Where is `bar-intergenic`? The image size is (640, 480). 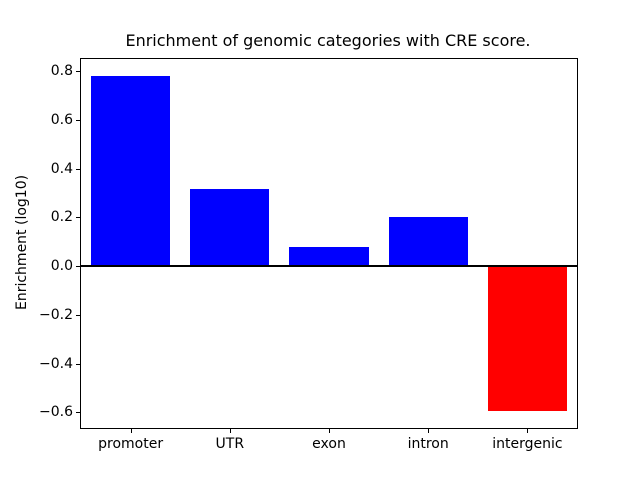 bar-intergenic is located at coordinates (527, 339).